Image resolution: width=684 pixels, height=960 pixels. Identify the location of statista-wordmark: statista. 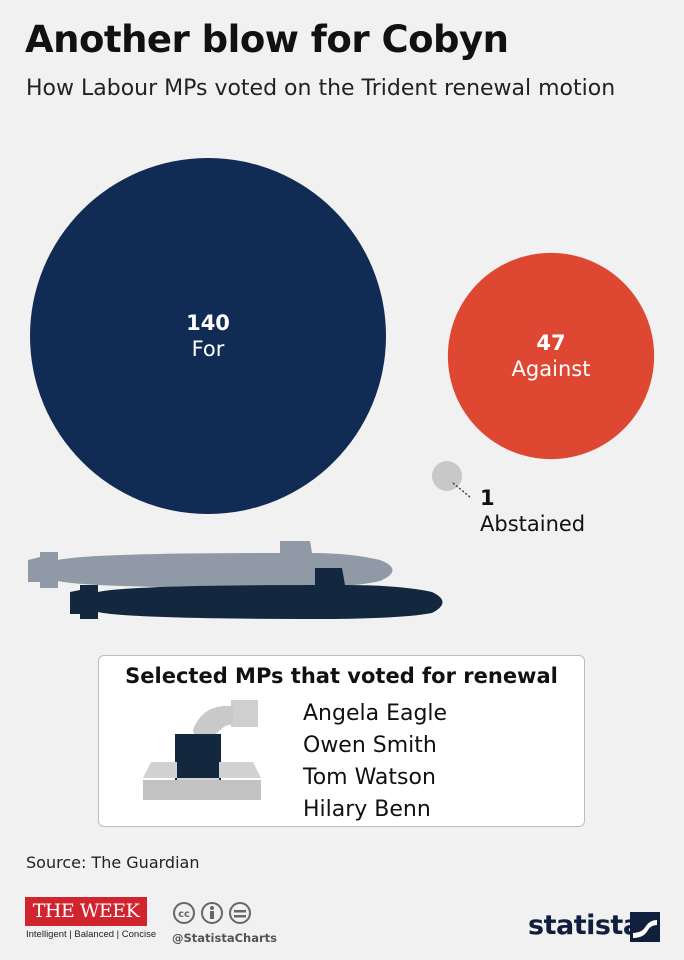
(584, 925).